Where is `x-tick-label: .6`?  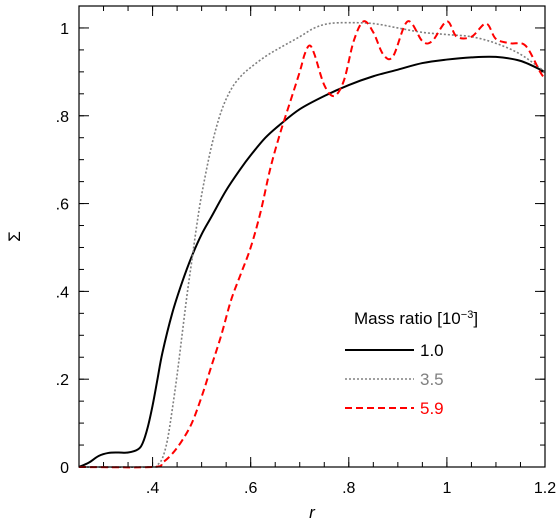
x-tick-label: .6 is located at coordinates (250, 488).